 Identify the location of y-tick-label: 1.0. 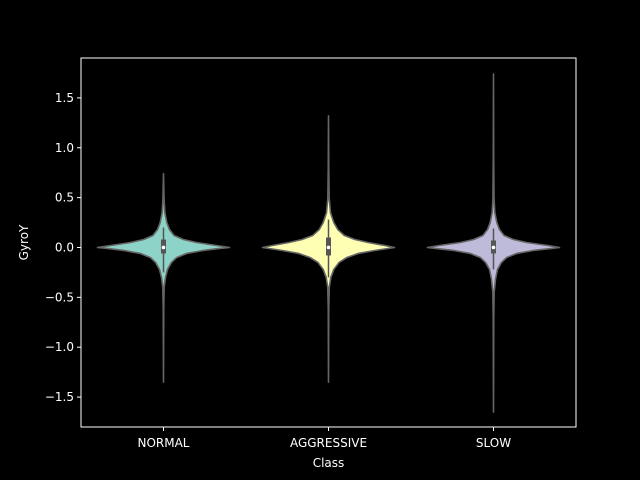
(64, 148).